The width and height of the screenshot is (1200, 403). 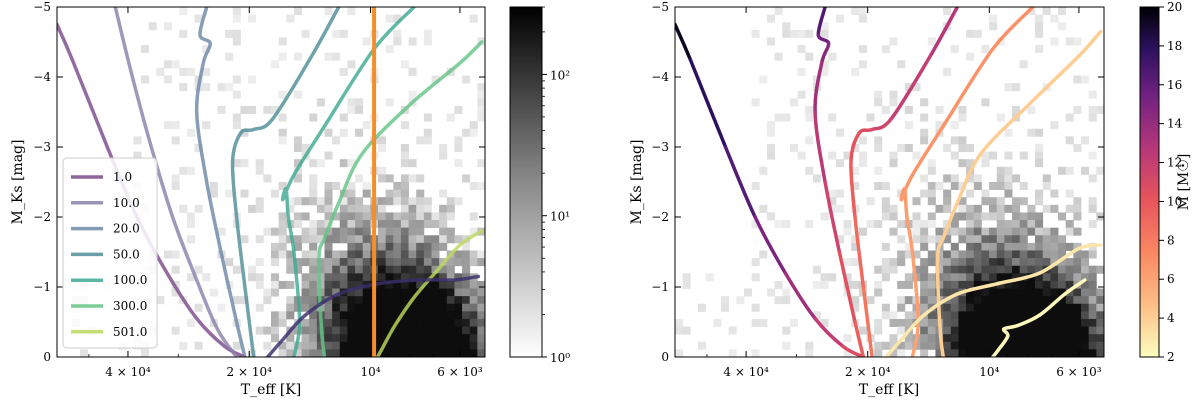 What do you see at coordinates (684, 42) in the screenshot?
I see `track-1-segment` at bounding box center [684, 42].